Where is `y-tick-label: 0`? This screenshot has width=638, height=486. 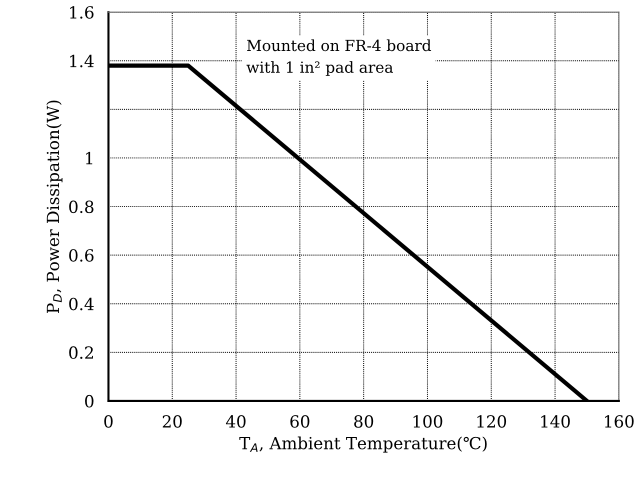
y-tick-label: 0 is located at coordinates (89, 401).